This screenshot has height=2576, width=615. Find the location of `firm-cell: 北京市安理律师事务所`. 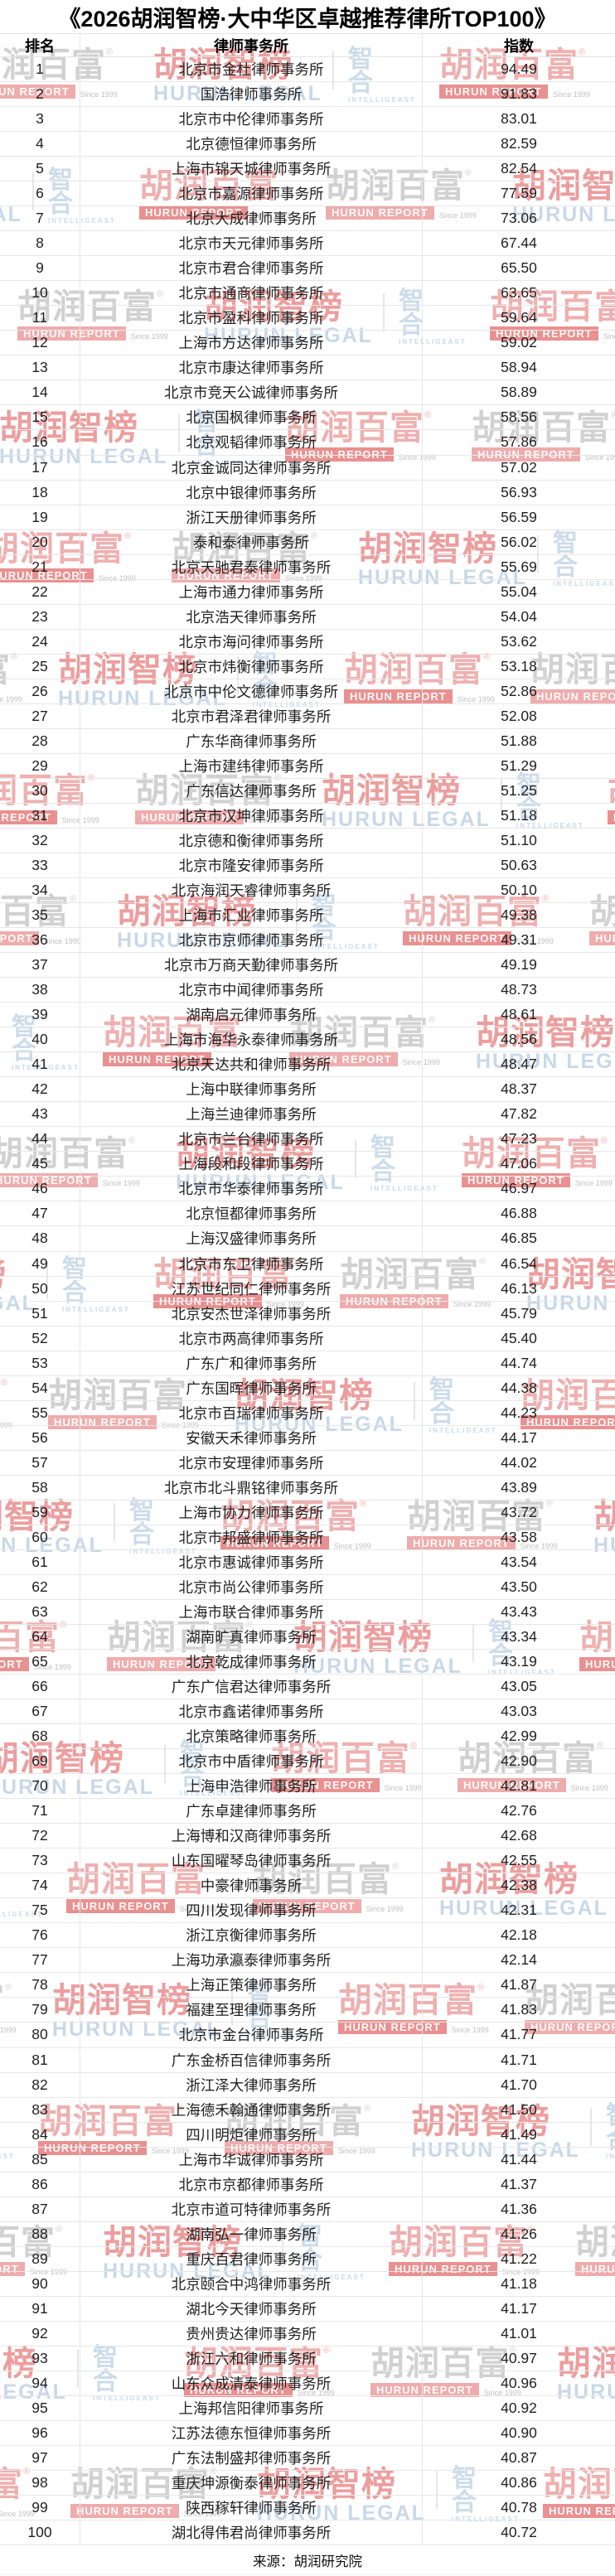

firm-cell: 北京市安理律师事务所 is located at coordinates (251, 1462).